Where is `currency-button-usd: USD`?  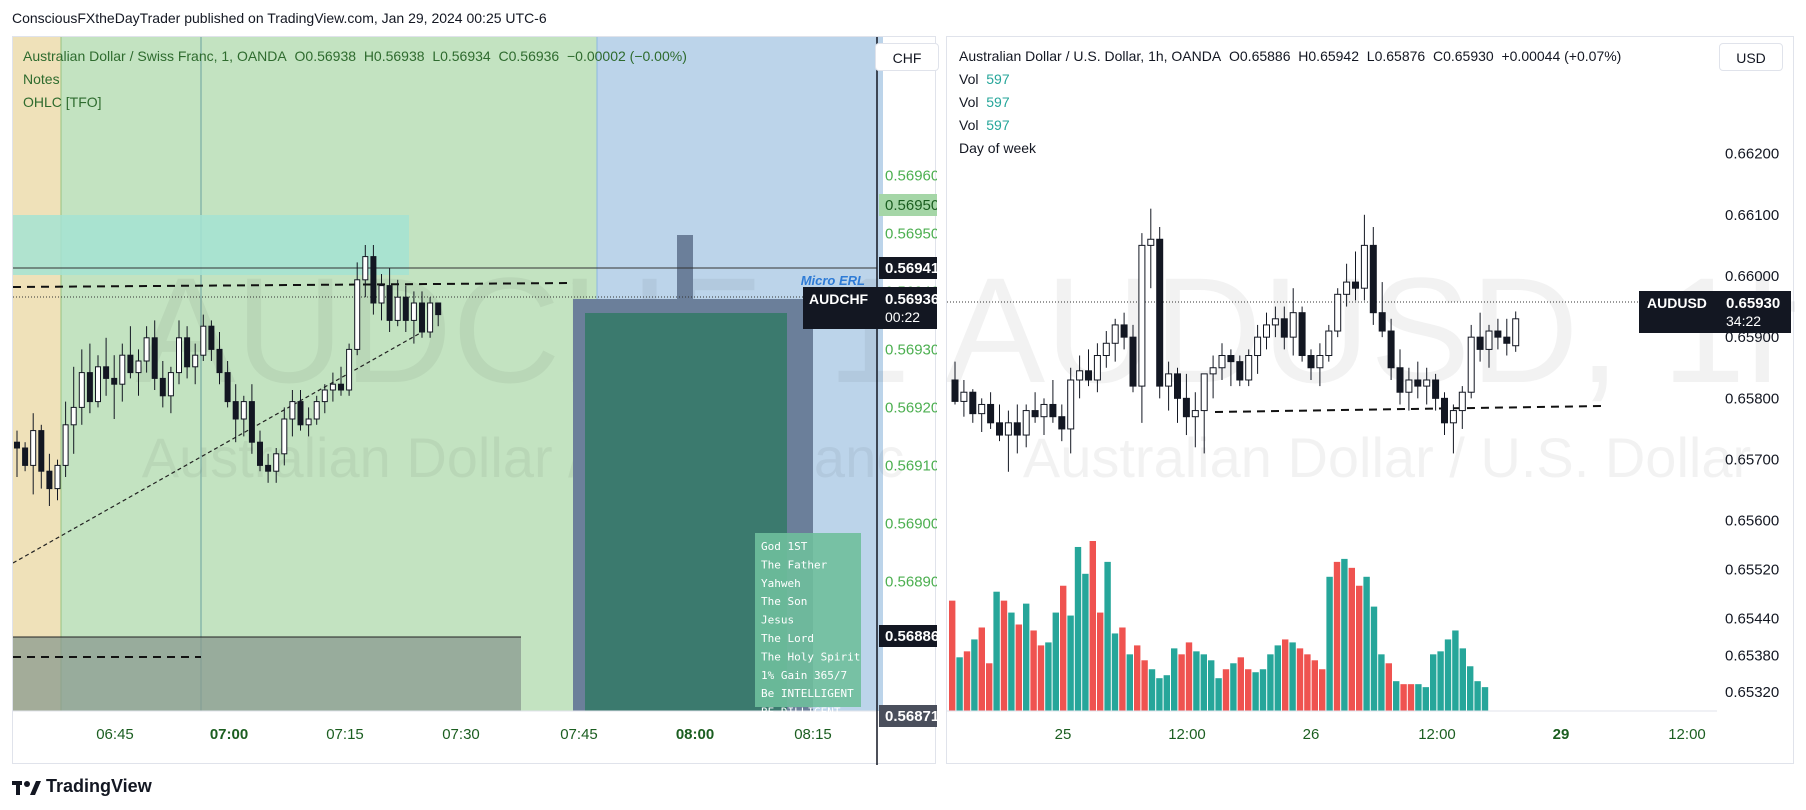
currency-button-usd: USD is located at coordinates (1751, 57).